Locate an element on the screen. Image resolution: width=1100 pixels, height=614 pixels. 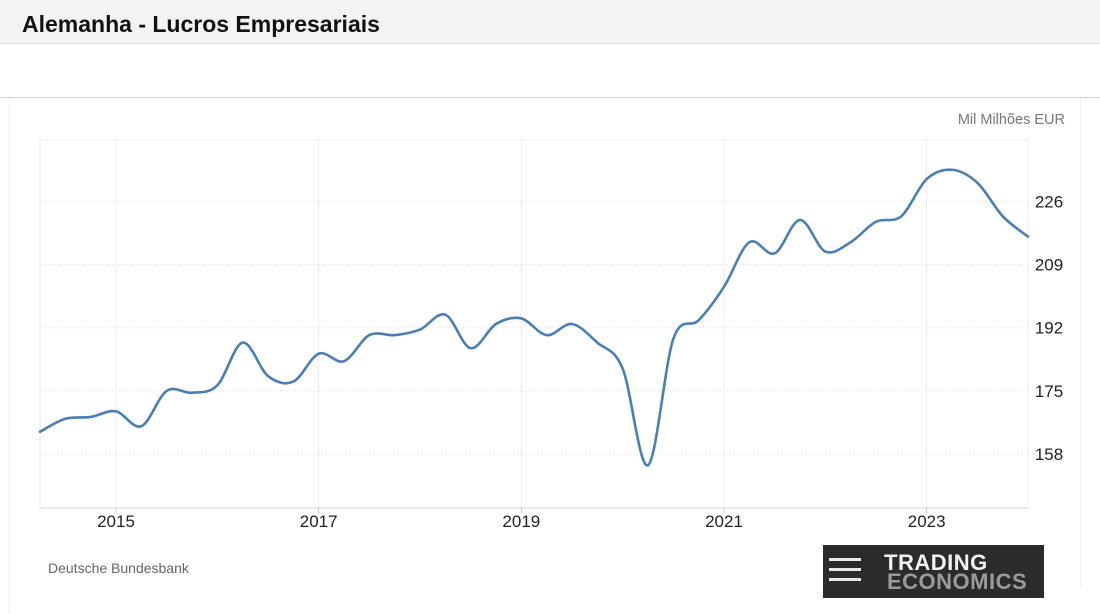
x-axis-ticks: 2015 2017 2019 2021 2023 is located at coordinates (521, 519).